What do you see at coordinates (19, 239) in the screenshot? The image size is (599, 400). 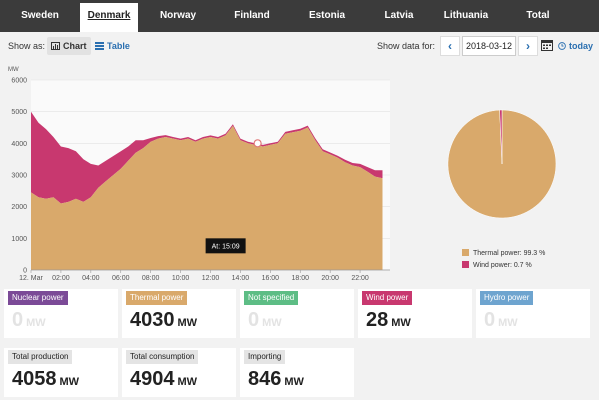 I see `y-tick-label: 1000` at bounding box center [19, 239].